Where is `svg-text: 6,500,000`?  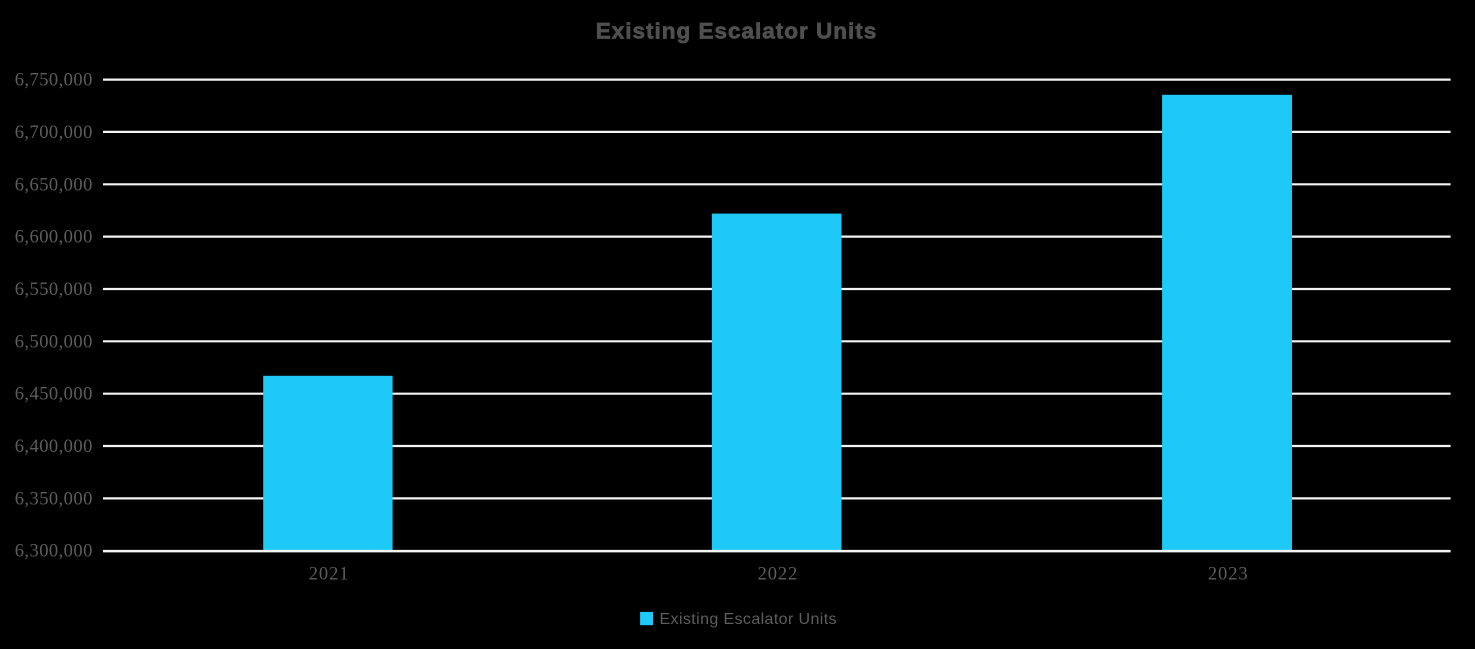
svg-text: 6,500,000 is located at coordinates (54, 342).